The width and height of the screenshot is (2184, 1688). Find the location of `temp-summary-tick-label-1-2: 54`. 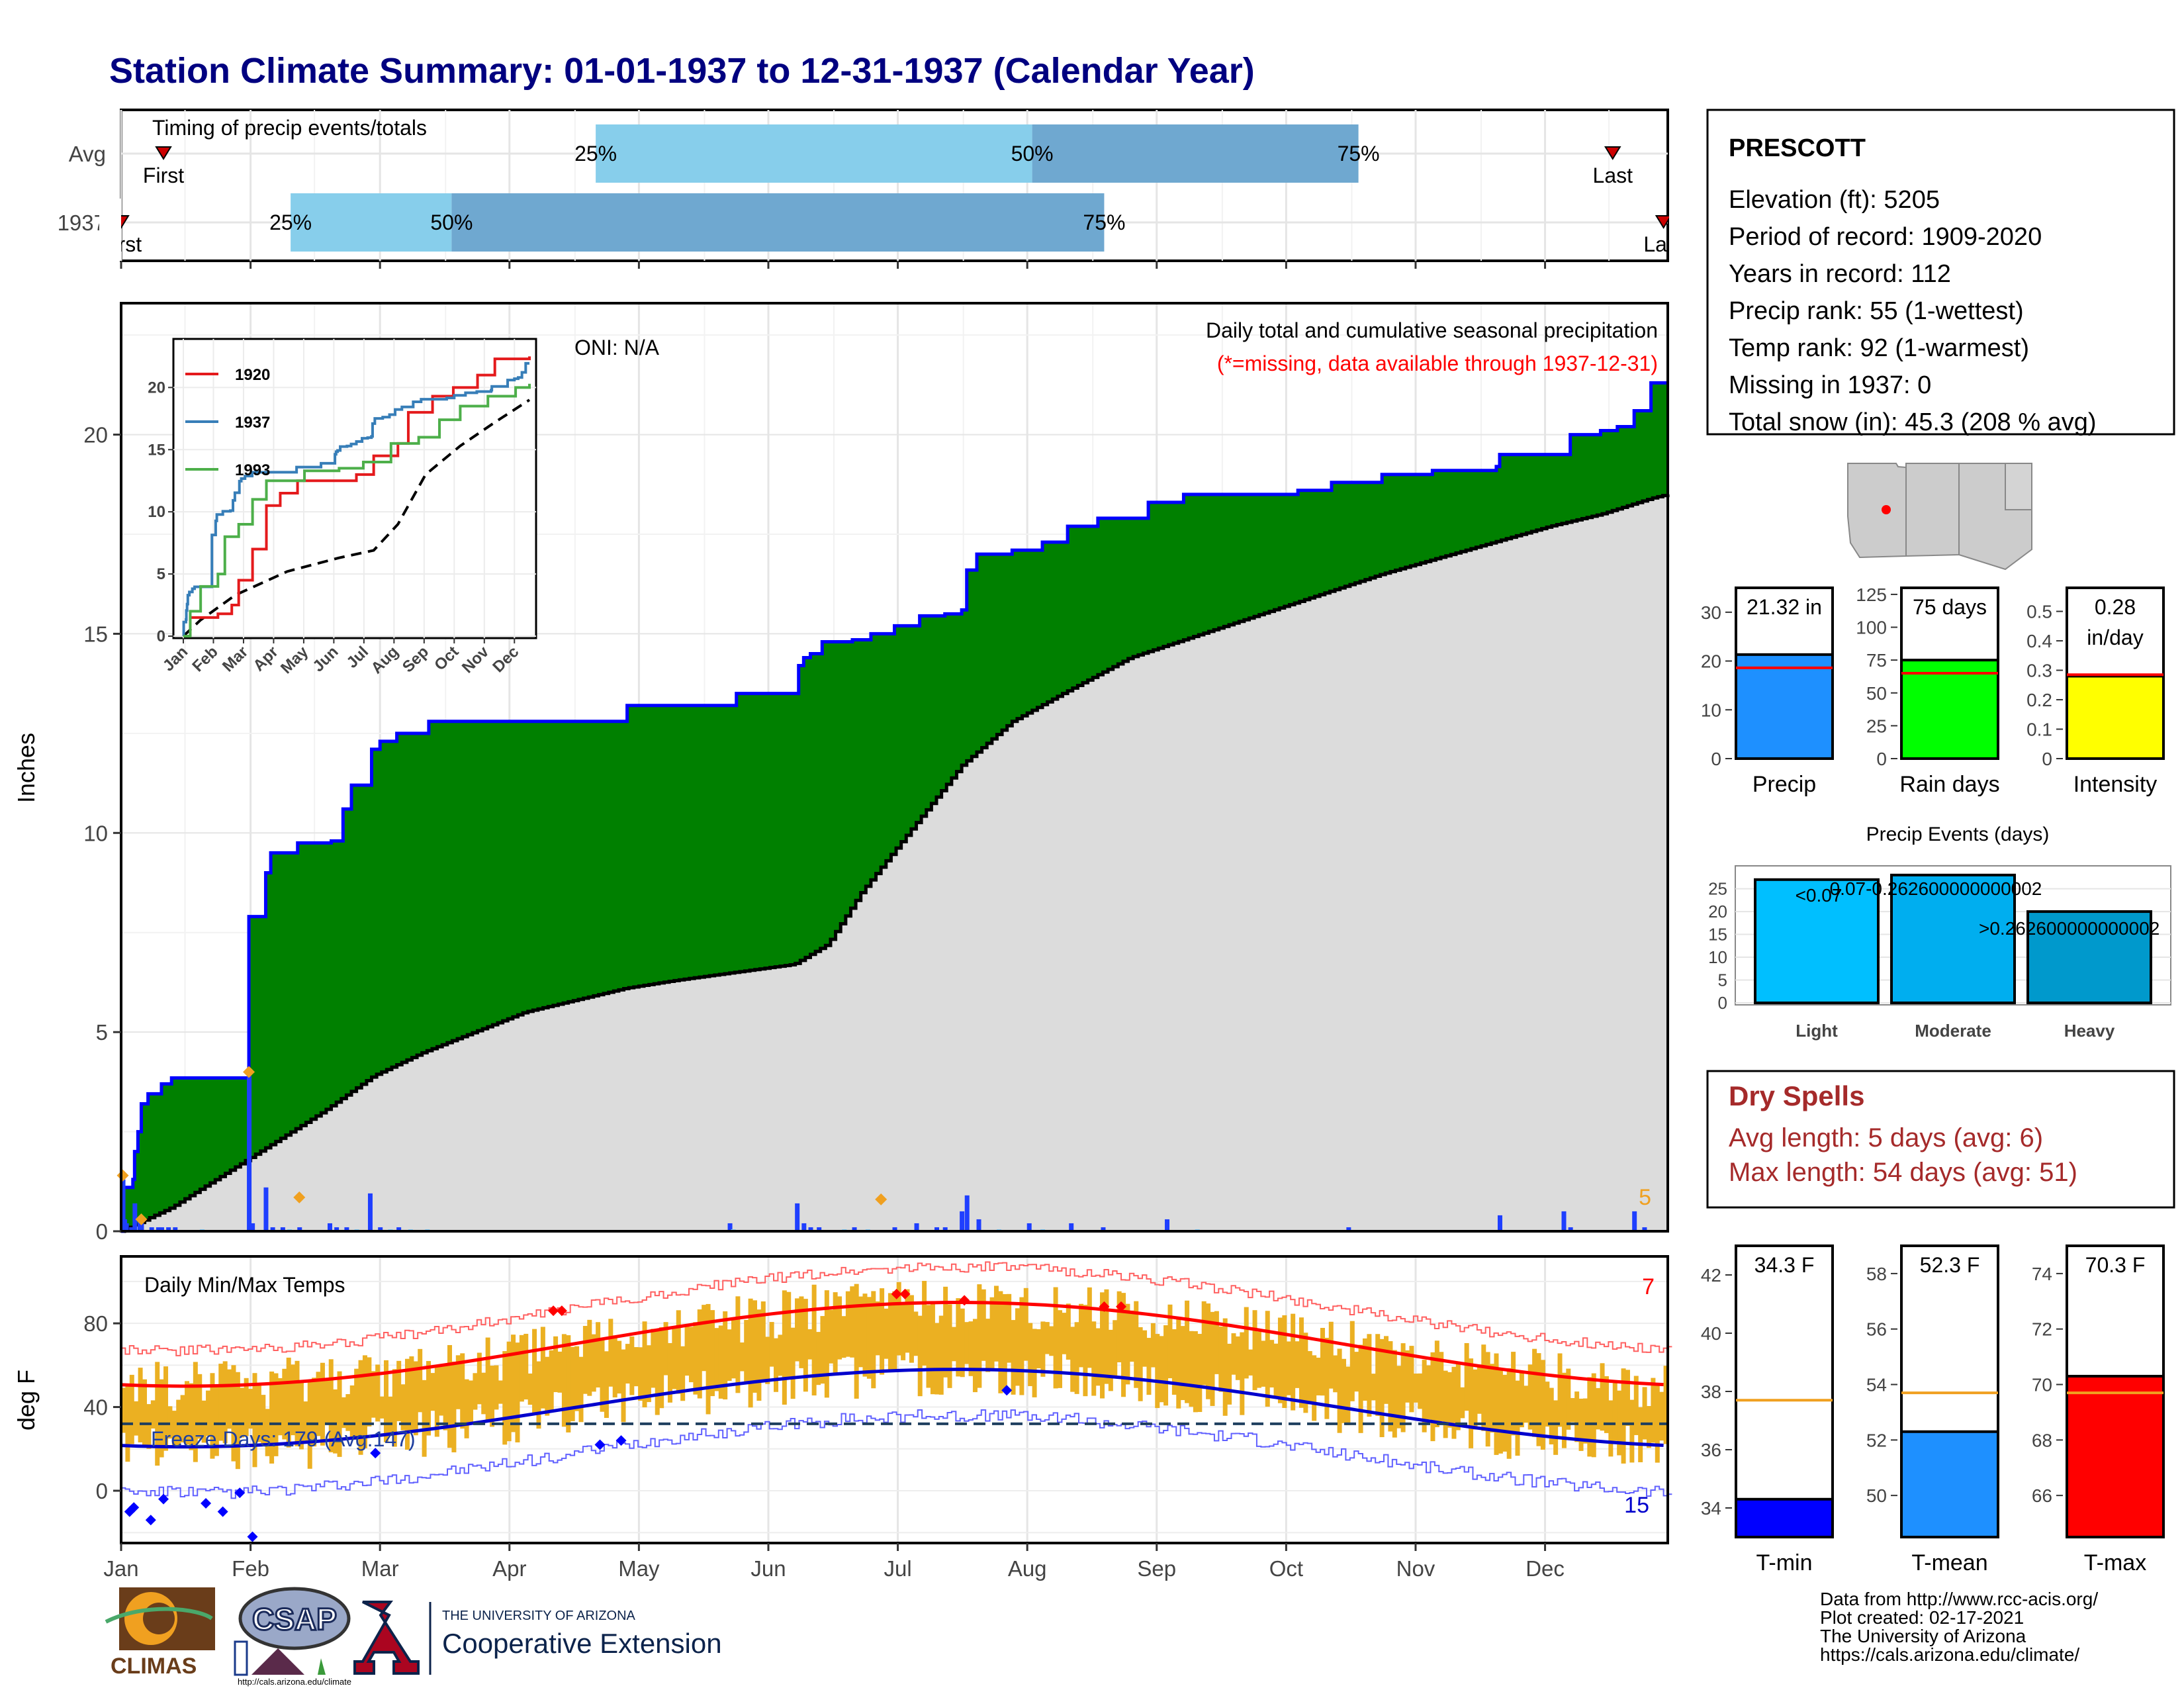

temp-summary-tick-label-1-2: 54 is located at coordinates (1877, 1385).